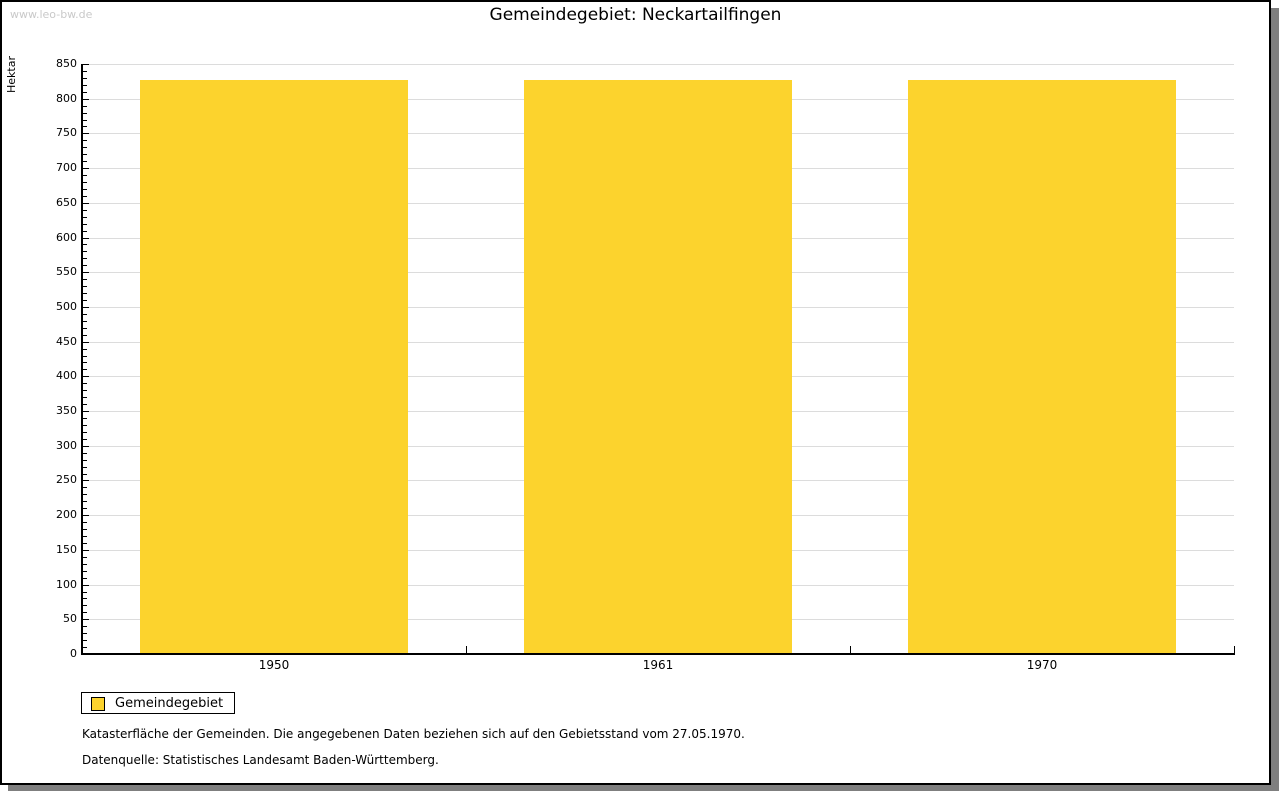 The width and height of the screenshot is (1280, 791). What do you see at coordinates (66, 167) in the screenshot?
I see `y-tick-label: 700` at bounding box center [66, 167].